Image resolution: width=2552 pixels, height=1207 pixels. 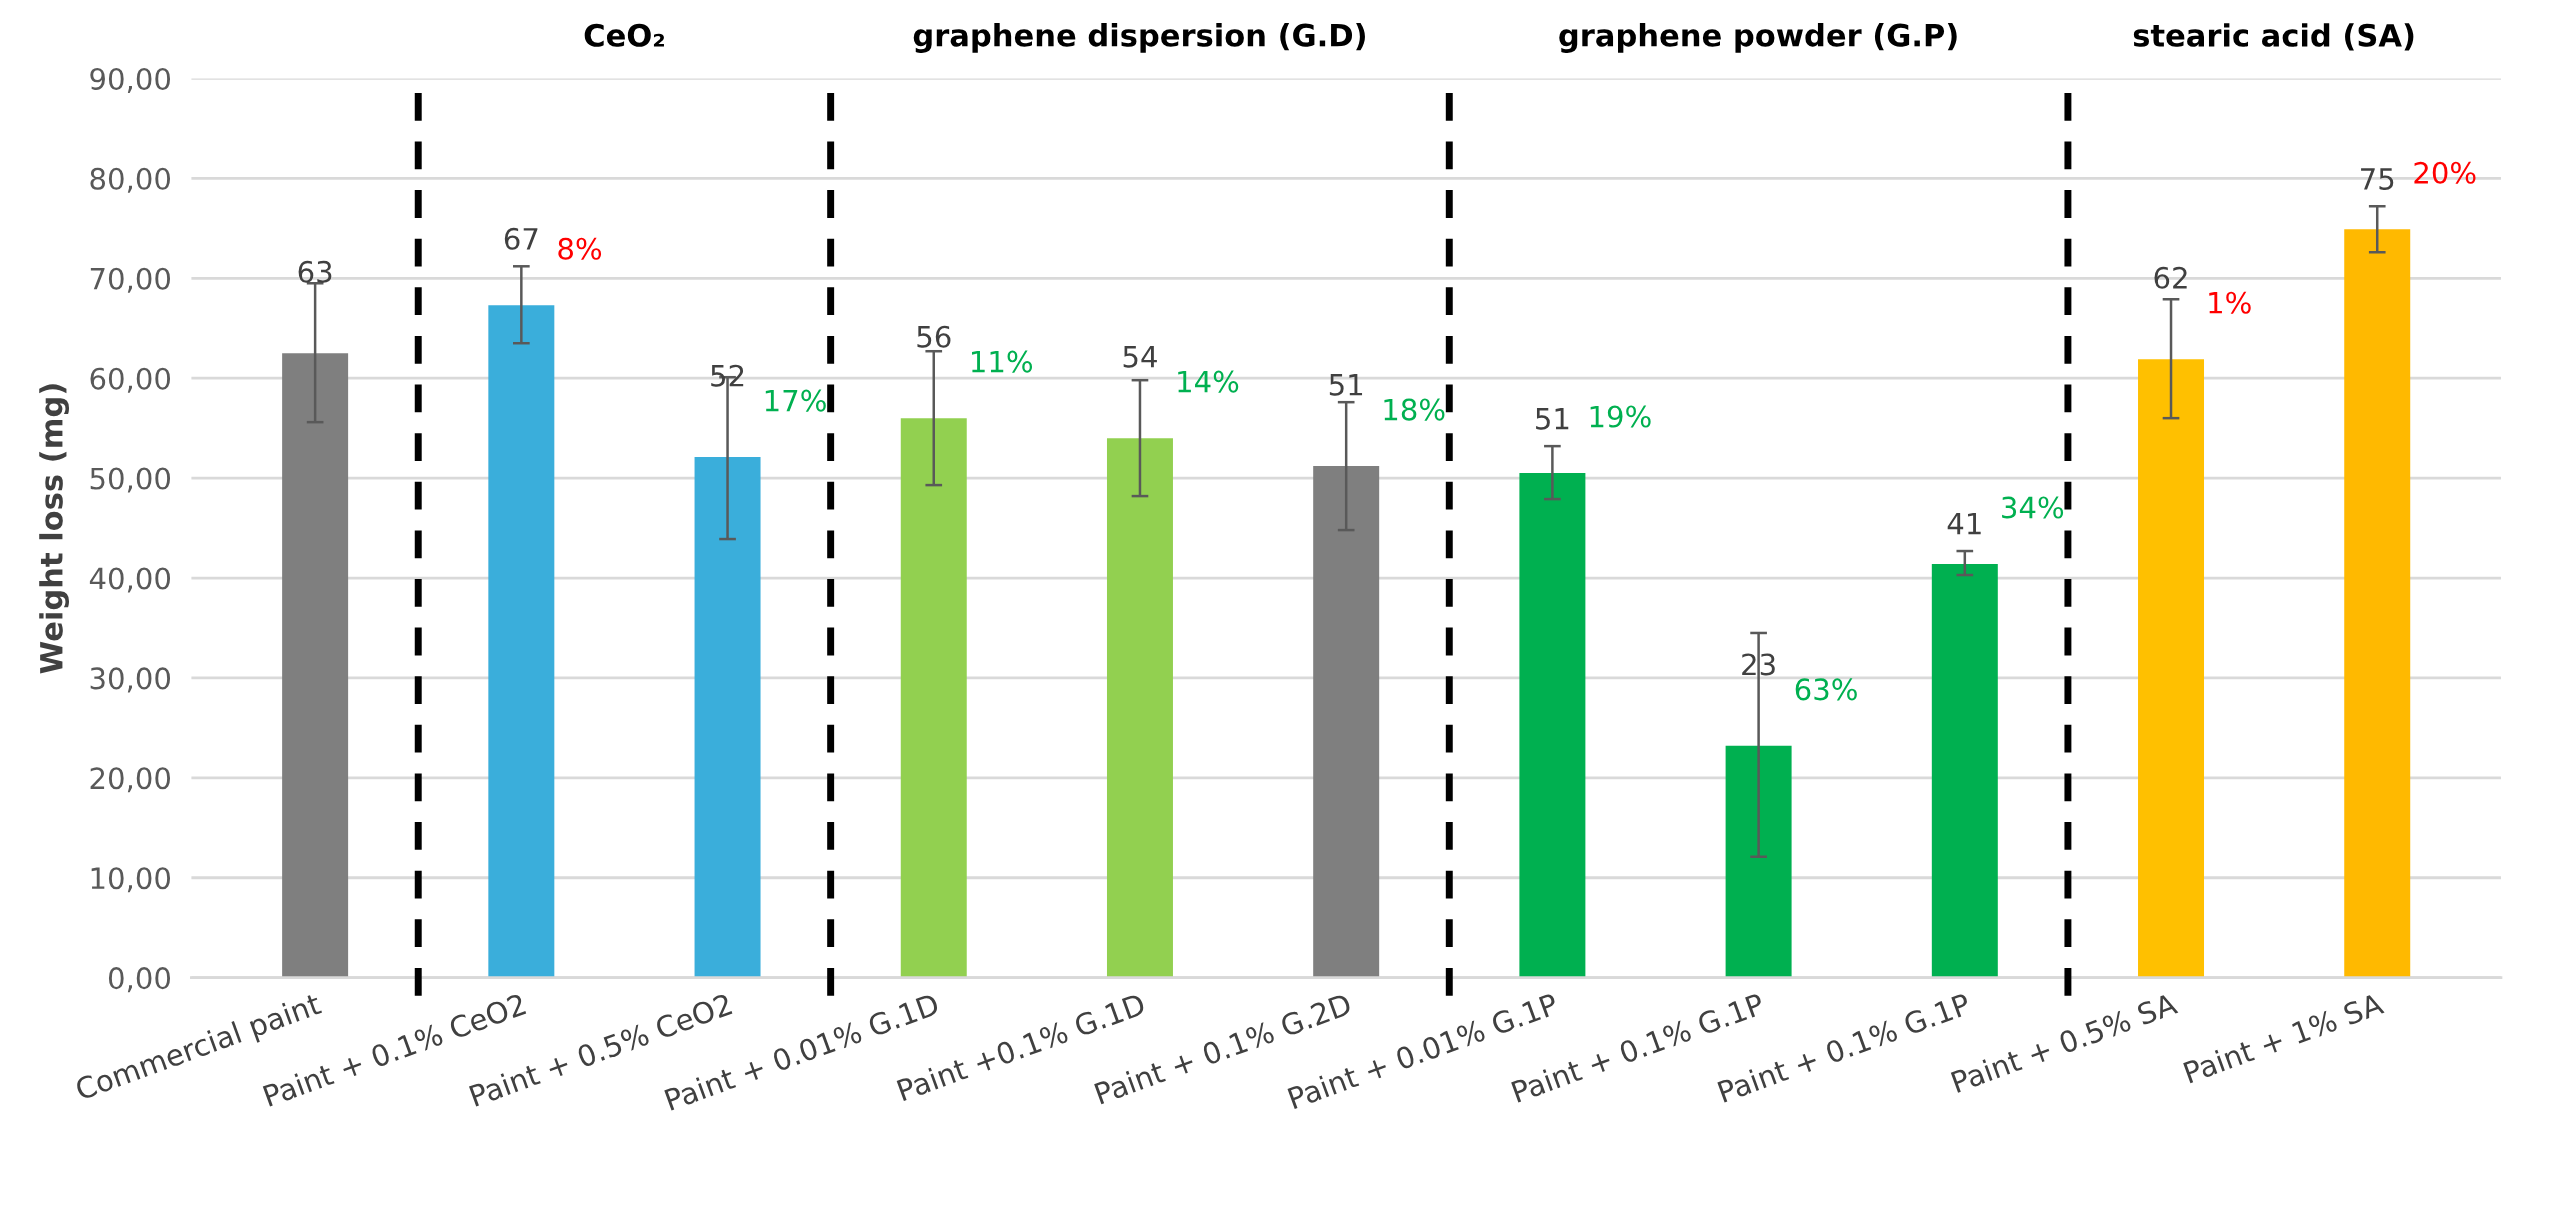 What do you see at coordinates (130, 180) in the screenshot?
I see `y-tick-label: 80,00` at bounding box center [130, 180].